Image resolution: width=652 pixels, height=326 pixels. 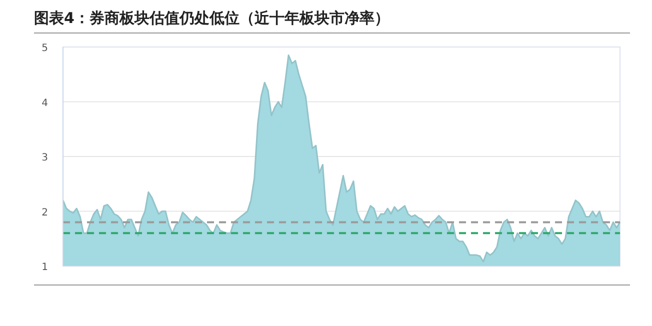 I want to click on chart-title: 图表4：券商板块估值仍处低位（近十年板块市净率）, so click(x=212, y=18).